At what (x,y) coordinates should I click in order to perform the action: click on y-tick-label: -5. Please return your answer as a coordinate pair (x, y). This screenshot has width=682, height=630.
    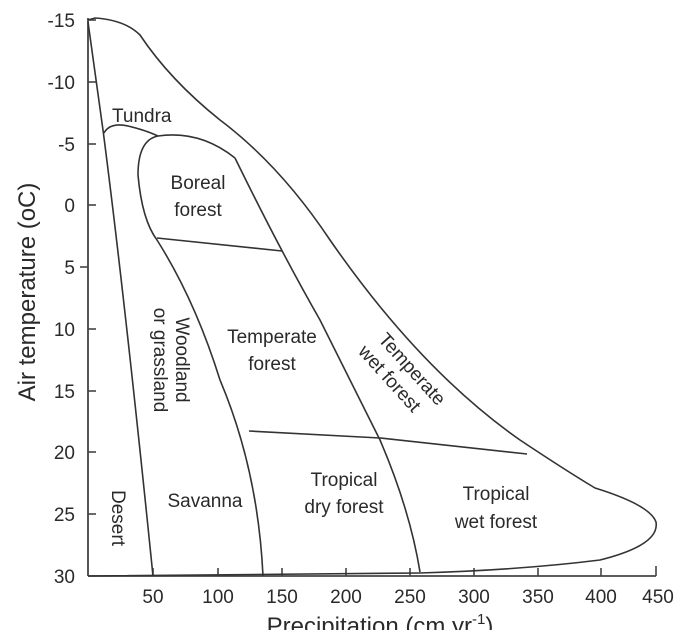
    Looking at the image, I should click on (66, 145).